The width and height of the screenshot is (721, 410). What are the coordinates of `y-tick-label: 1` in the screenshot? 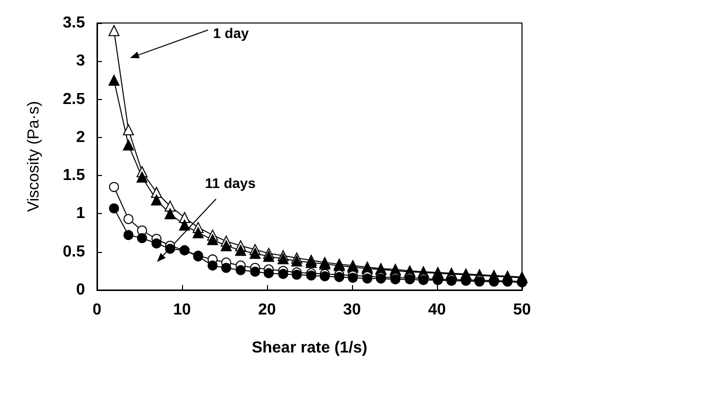 It's located at (81, 213).